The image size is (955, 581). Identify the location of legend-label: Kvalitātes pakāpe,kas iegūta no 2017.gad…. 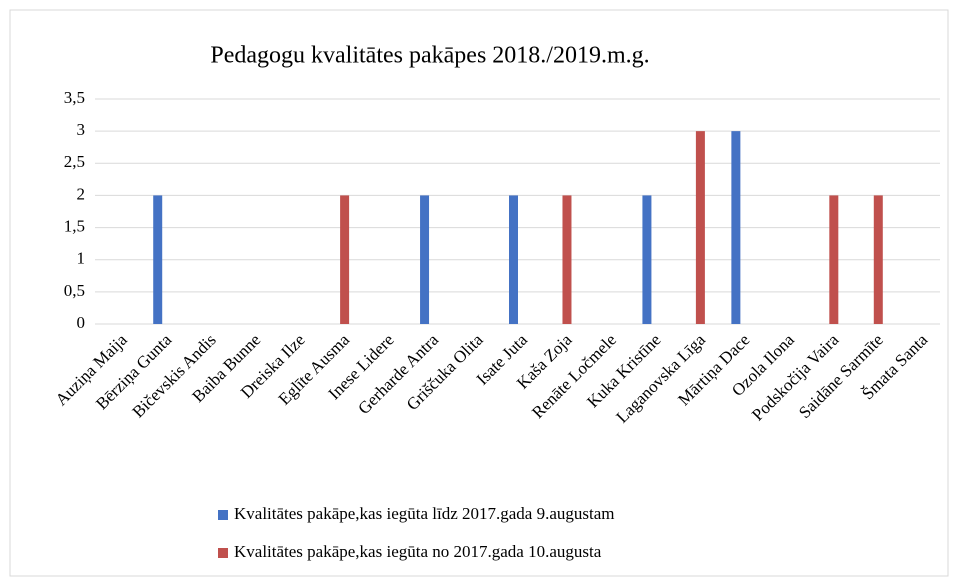
(418, 551).